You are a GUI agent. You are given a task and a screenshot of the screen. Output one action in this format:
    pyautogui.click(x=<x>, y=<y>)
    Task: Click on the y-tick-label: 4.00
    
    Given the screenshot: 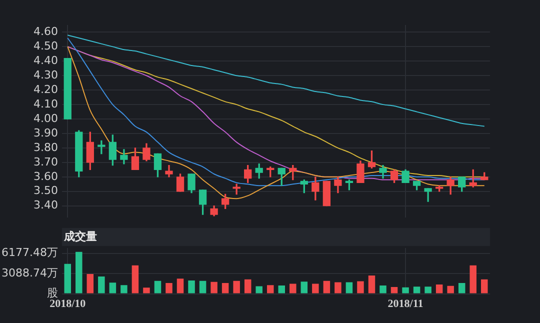 What is the action you would take?
    pyautogui.click(x=46, y=118)
    